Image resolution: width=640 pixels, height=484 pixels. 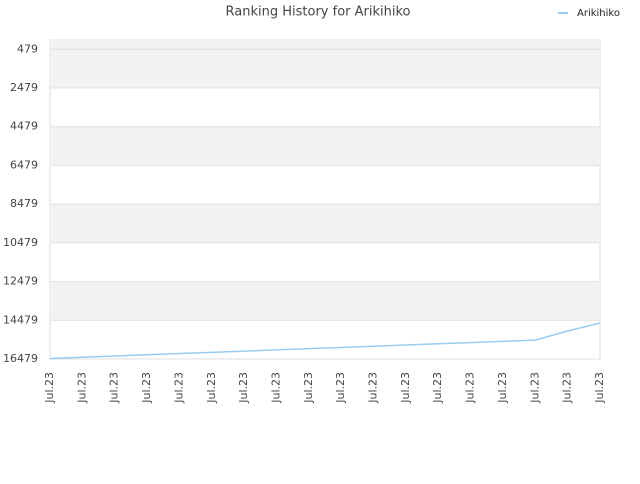 I want to click on y-tick-label: 4479, so click(x=24, y=126).